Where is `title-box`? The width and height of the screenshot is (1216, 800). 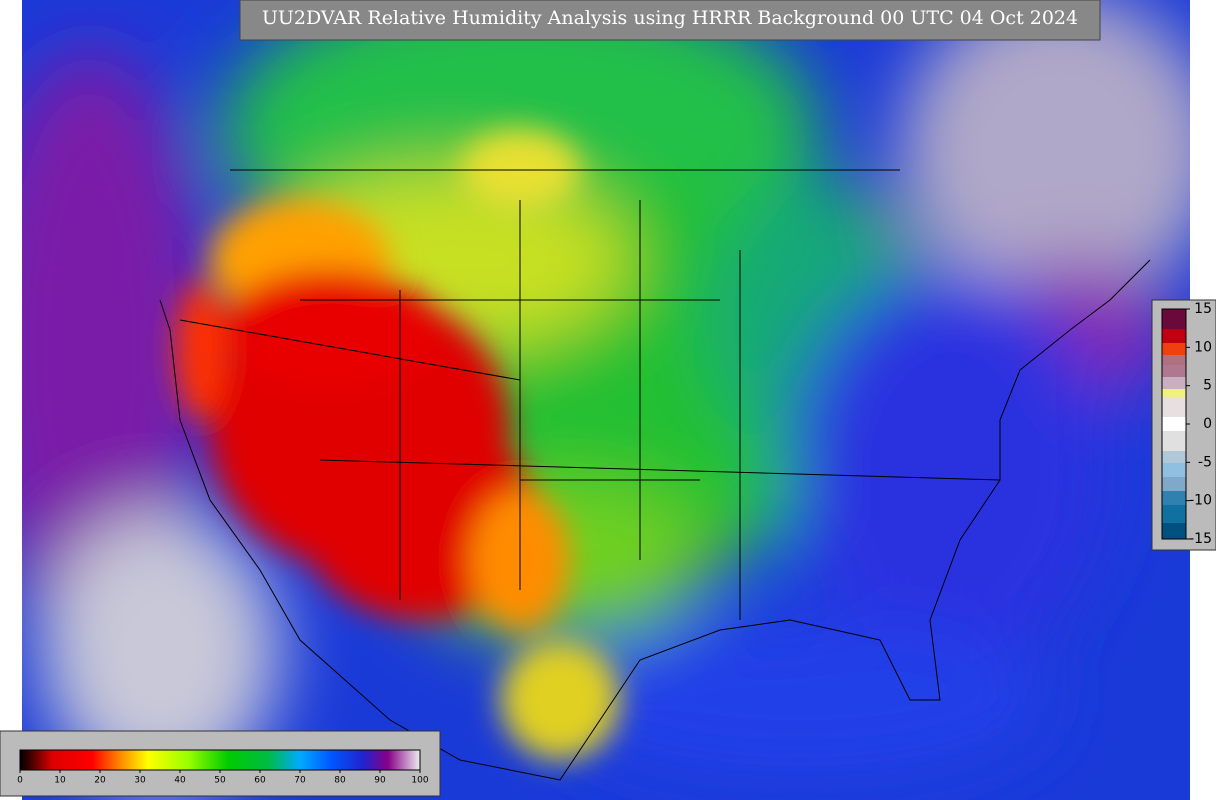 title-box is located at coordinates (670, 20).